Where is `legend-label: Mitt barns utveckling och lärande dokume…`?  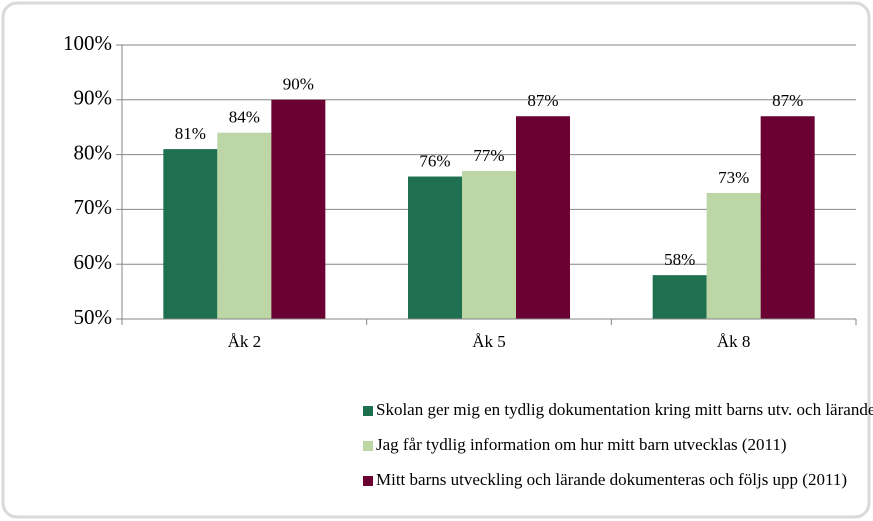
legend-label: Mitt barns utveckling och lärande dokume… is located at coordinates (611, 479).